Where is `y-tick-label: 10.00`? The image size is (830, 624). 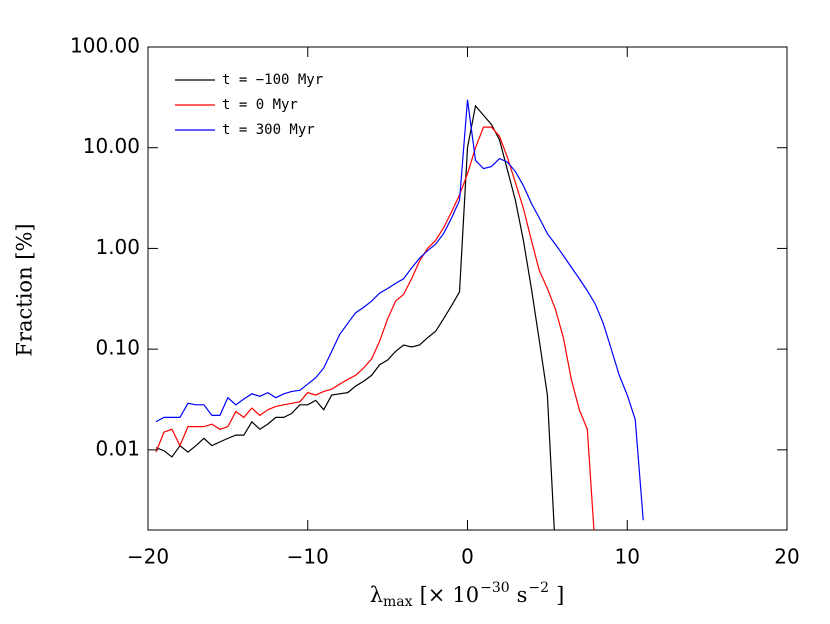 y-tick-label: 10.00 is located at coordinates (111, 146).